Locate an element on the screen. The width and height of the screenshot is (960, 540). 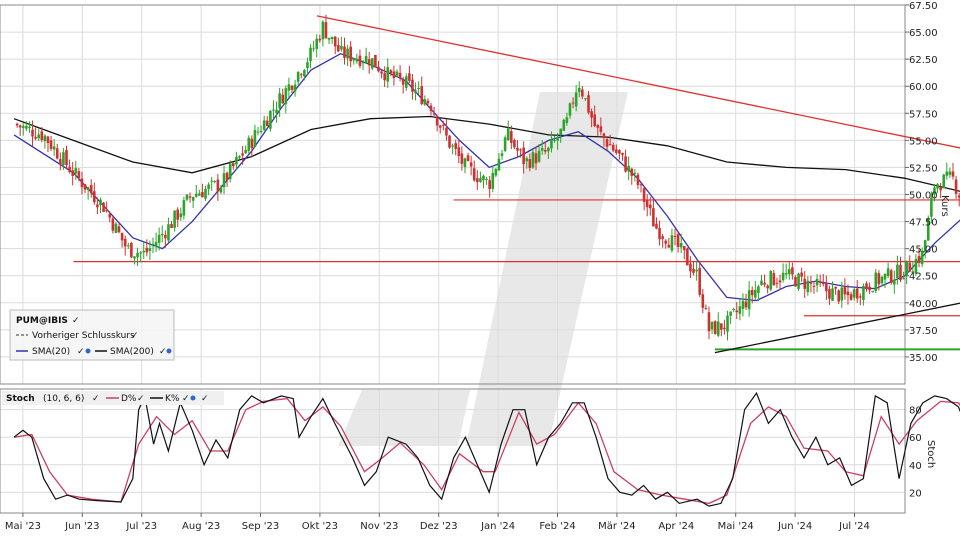
x-tick-label: Aug '23 is located at coordinates (201, 526).